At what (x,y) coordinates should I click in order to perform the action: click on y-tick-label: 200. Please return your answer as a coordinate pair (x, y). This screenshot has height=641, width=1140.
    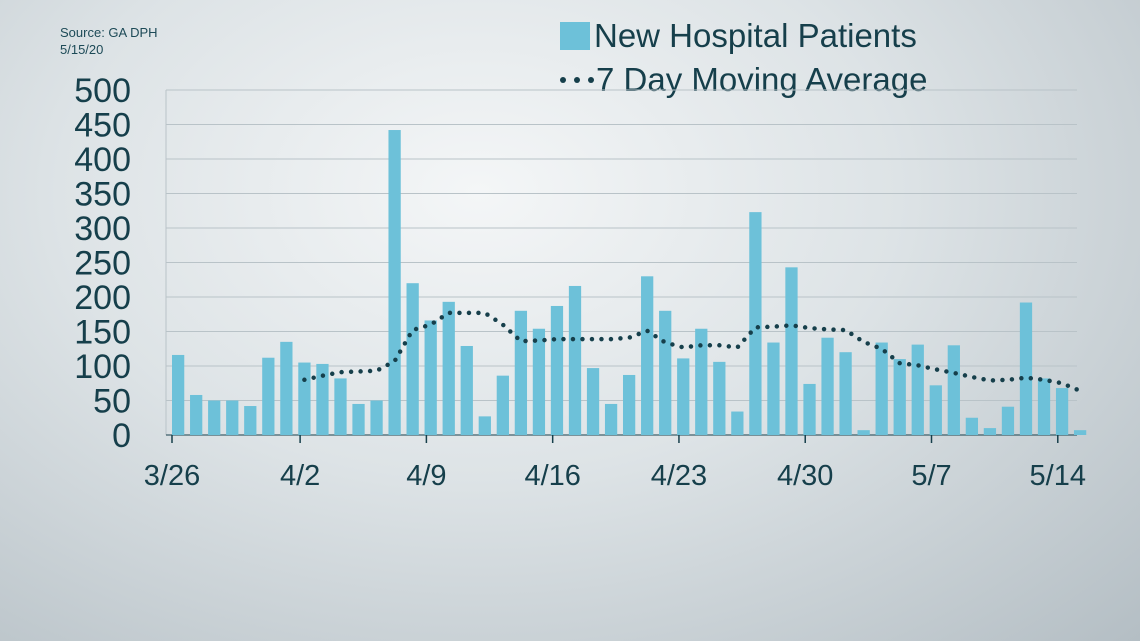
    Looking at the image, I should click on (102, 298).